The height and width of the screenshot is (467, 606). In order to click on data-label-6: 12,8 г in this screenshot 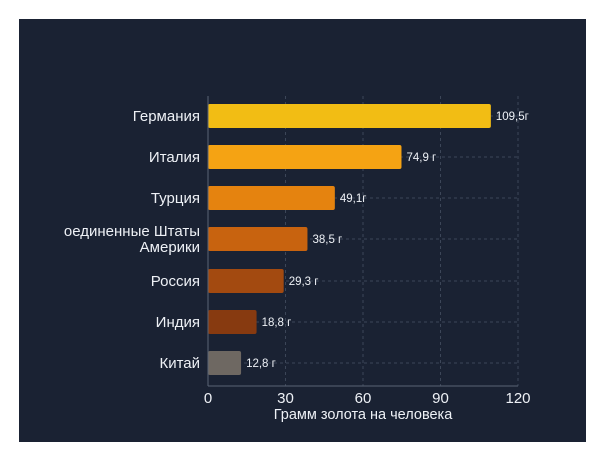, I will do `click(261, 364)`.